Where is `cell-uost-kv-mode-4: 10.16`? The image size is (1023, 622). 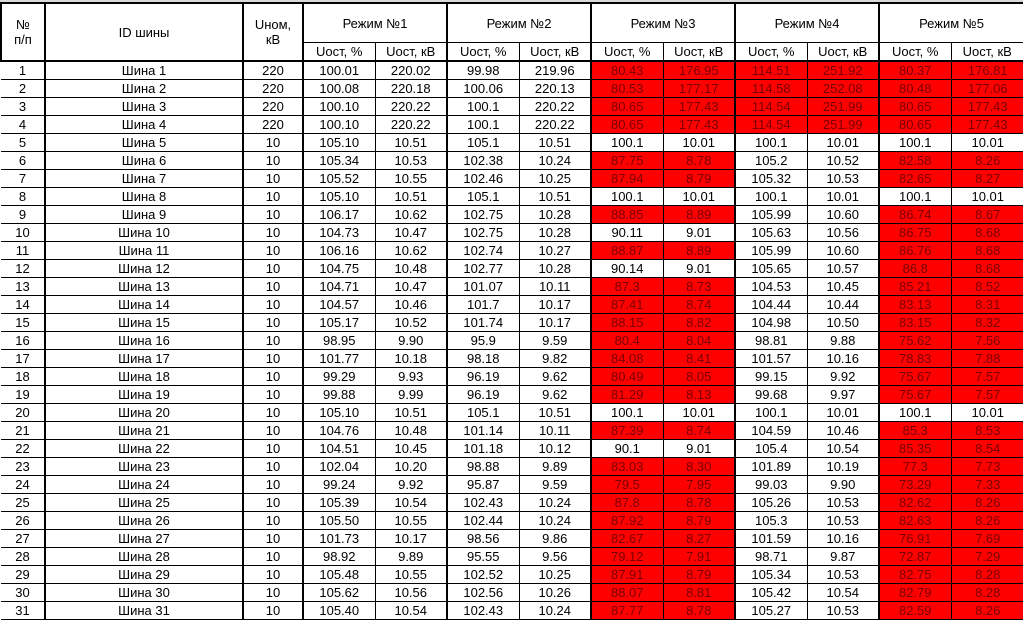 cell-uost-kv-mode-4: 10.16 is located at coordinates (843, 358).